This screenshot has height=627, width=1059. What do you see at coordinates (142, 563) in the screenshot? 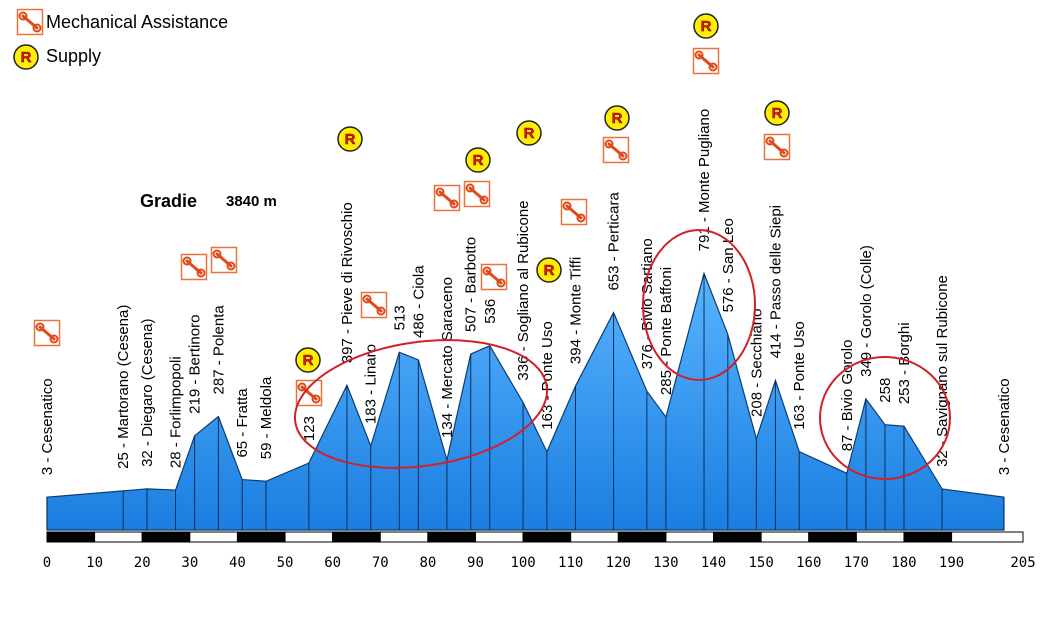
I see `x-tick-label: 20` at bounding box center [142, 563].